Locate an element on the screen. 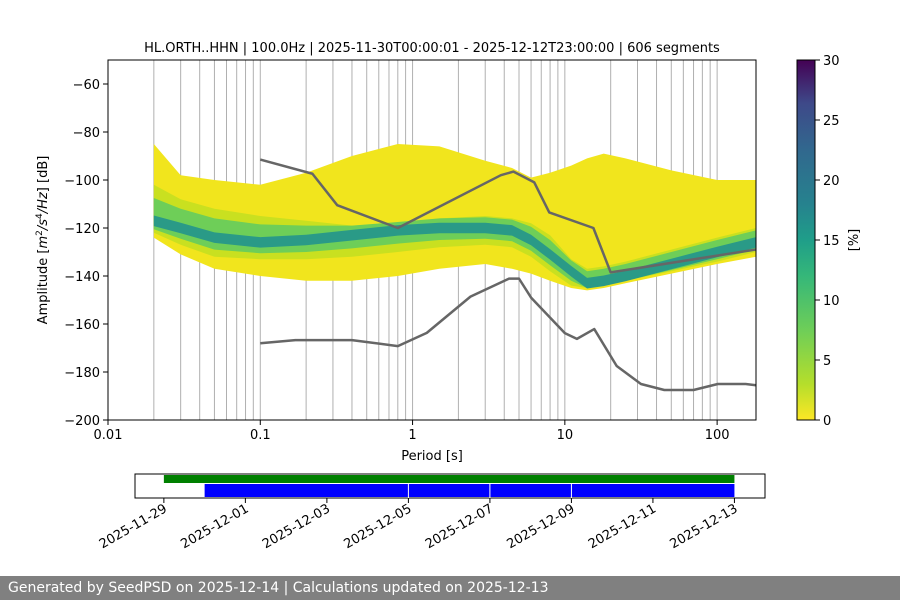 The height and width of the screenshot is (600, 900). x-tick-label: 1 is located at coordinates (412, 435).